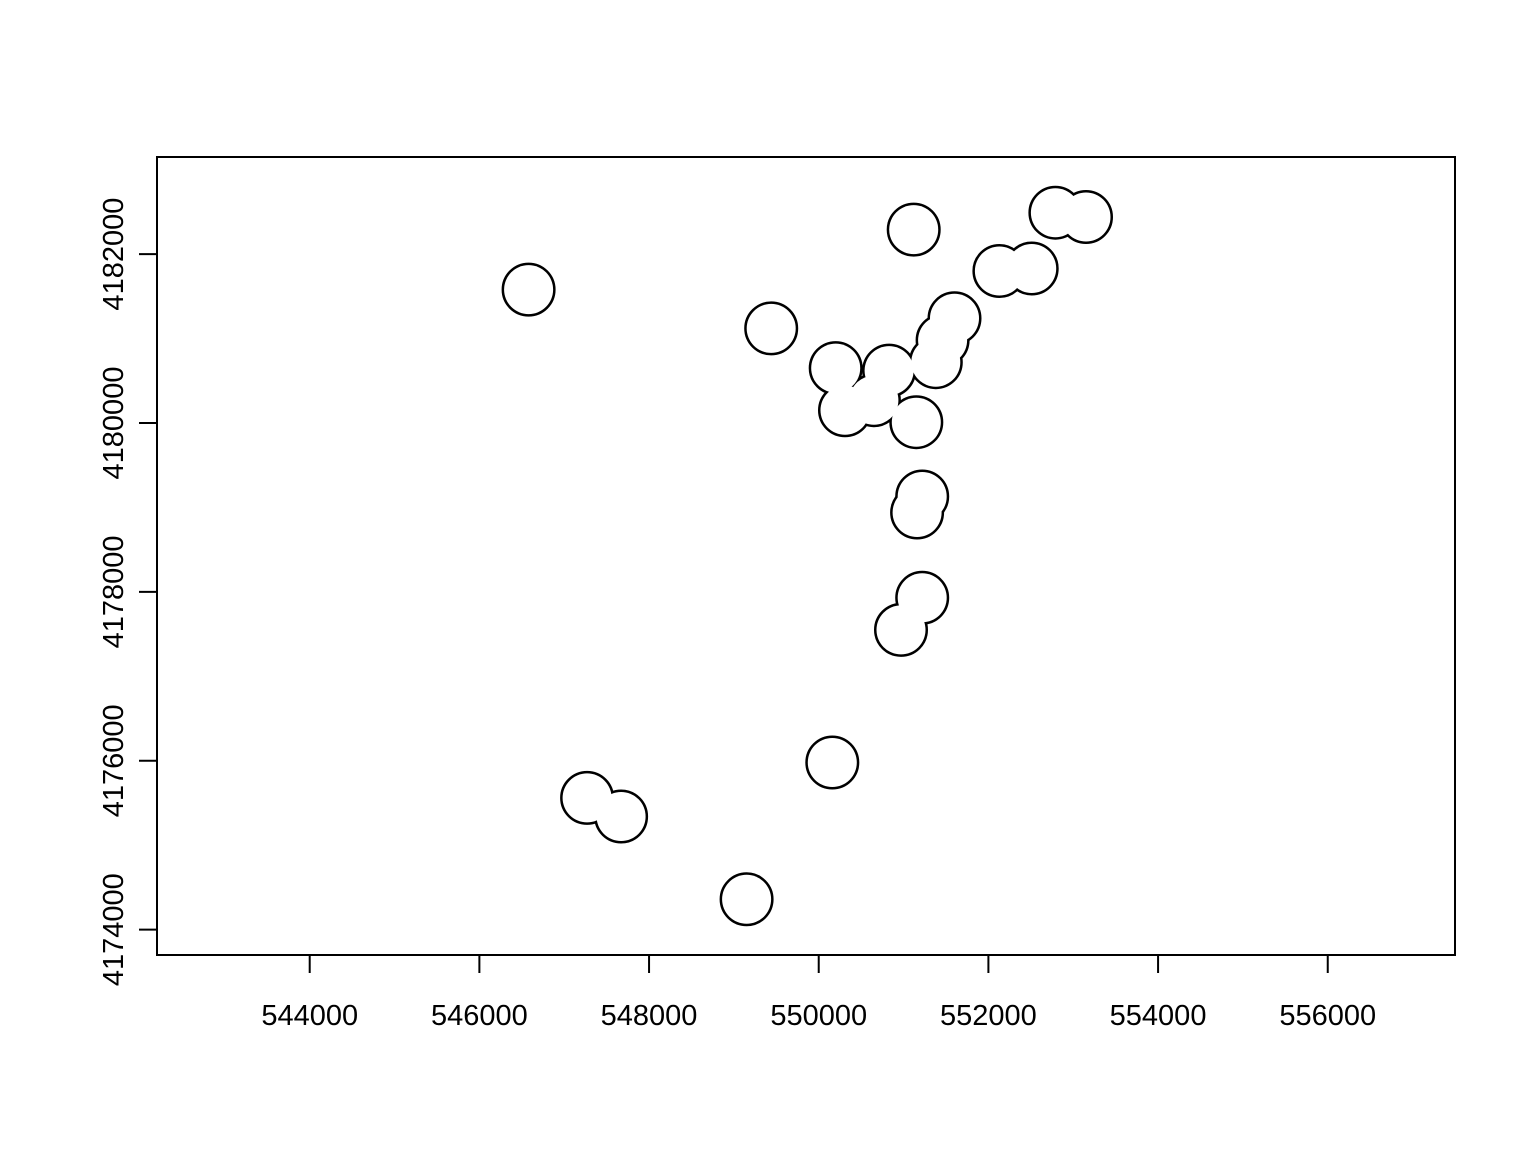 Image resolution: width=1536 pixels, height=1152 pixels. I want to click on x-tick-label-6: 556000, so click(1327, 1016).